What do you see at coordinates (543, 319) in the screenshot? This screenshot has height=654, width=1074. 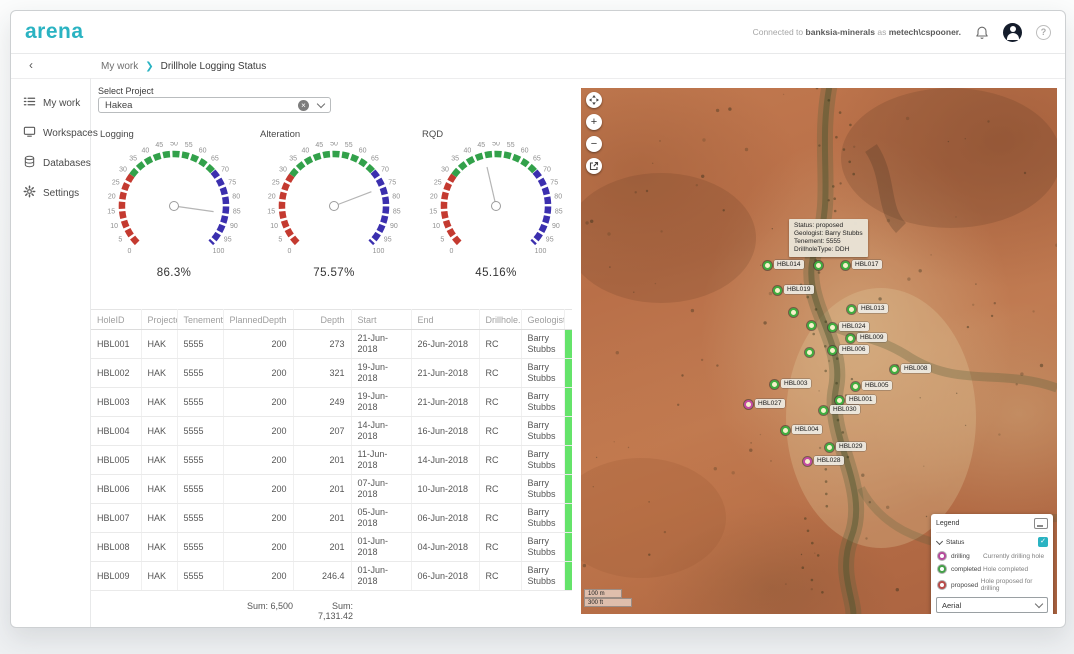 I see `column-header-geologist: Geologist` at bounding box center [543, 319].